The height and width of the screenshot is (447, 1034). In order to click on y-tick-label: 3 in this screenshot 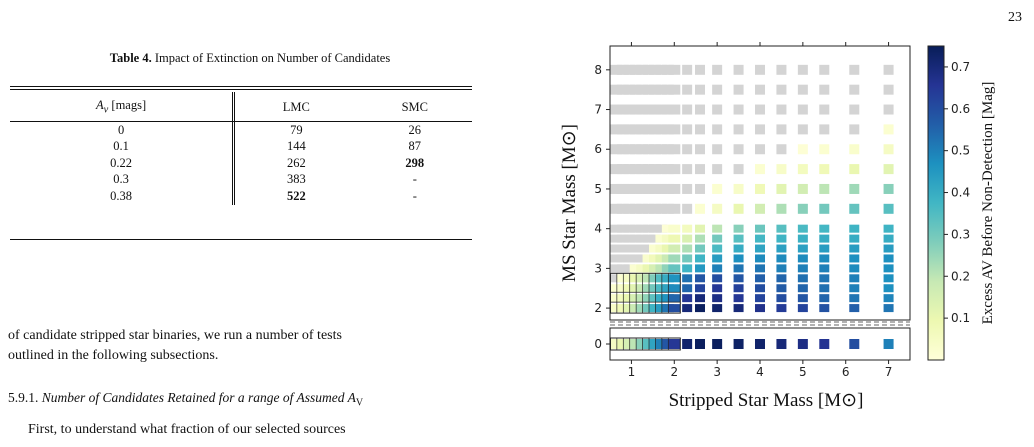, I will do `click(598, 268)`.